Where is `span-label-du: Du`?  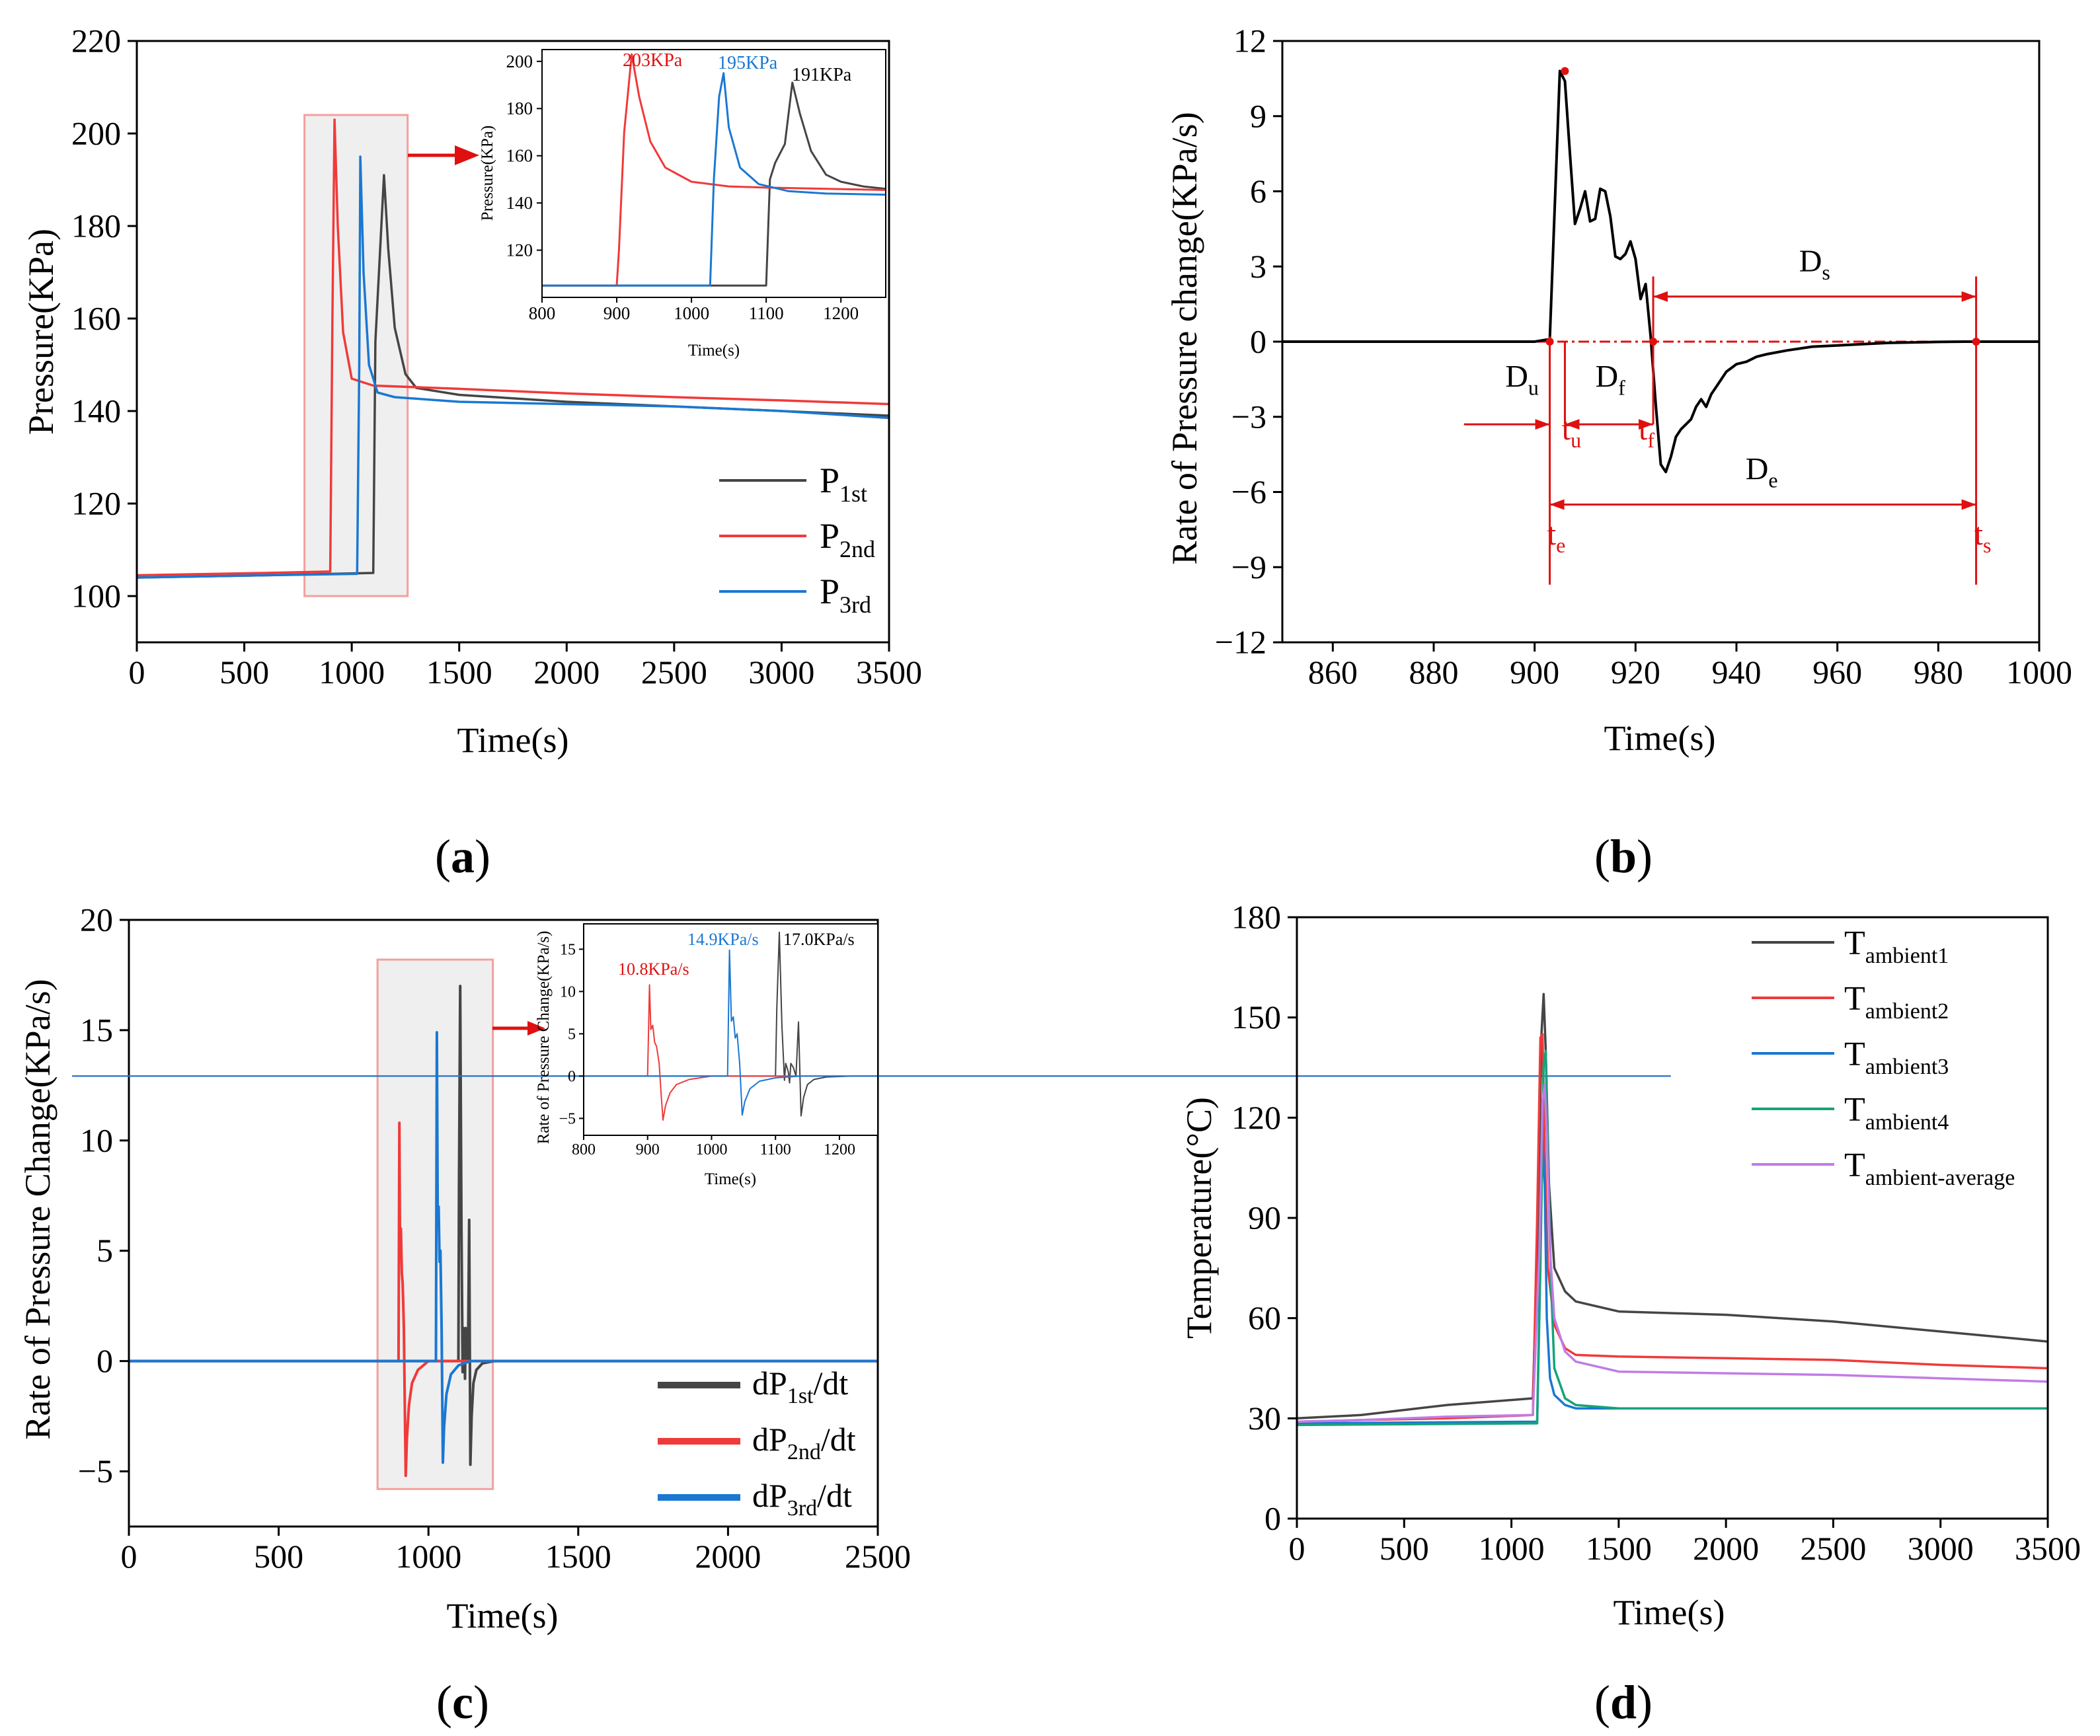
span-label-du: Du is located at coordinates (1522, 379).